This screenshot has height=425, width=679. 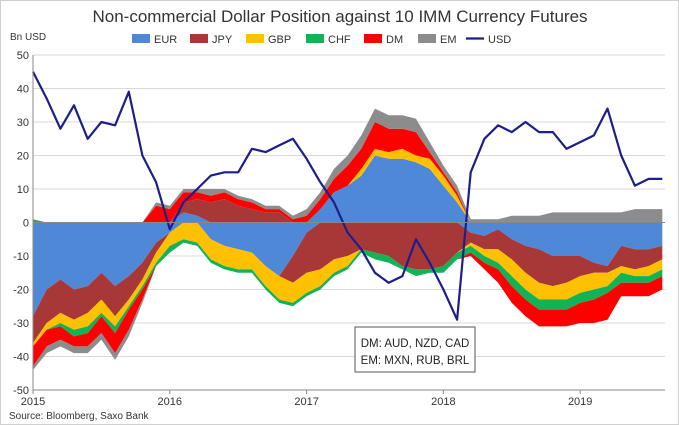 I want to click on y-tick-label: 50, so click(x=23, y=56).